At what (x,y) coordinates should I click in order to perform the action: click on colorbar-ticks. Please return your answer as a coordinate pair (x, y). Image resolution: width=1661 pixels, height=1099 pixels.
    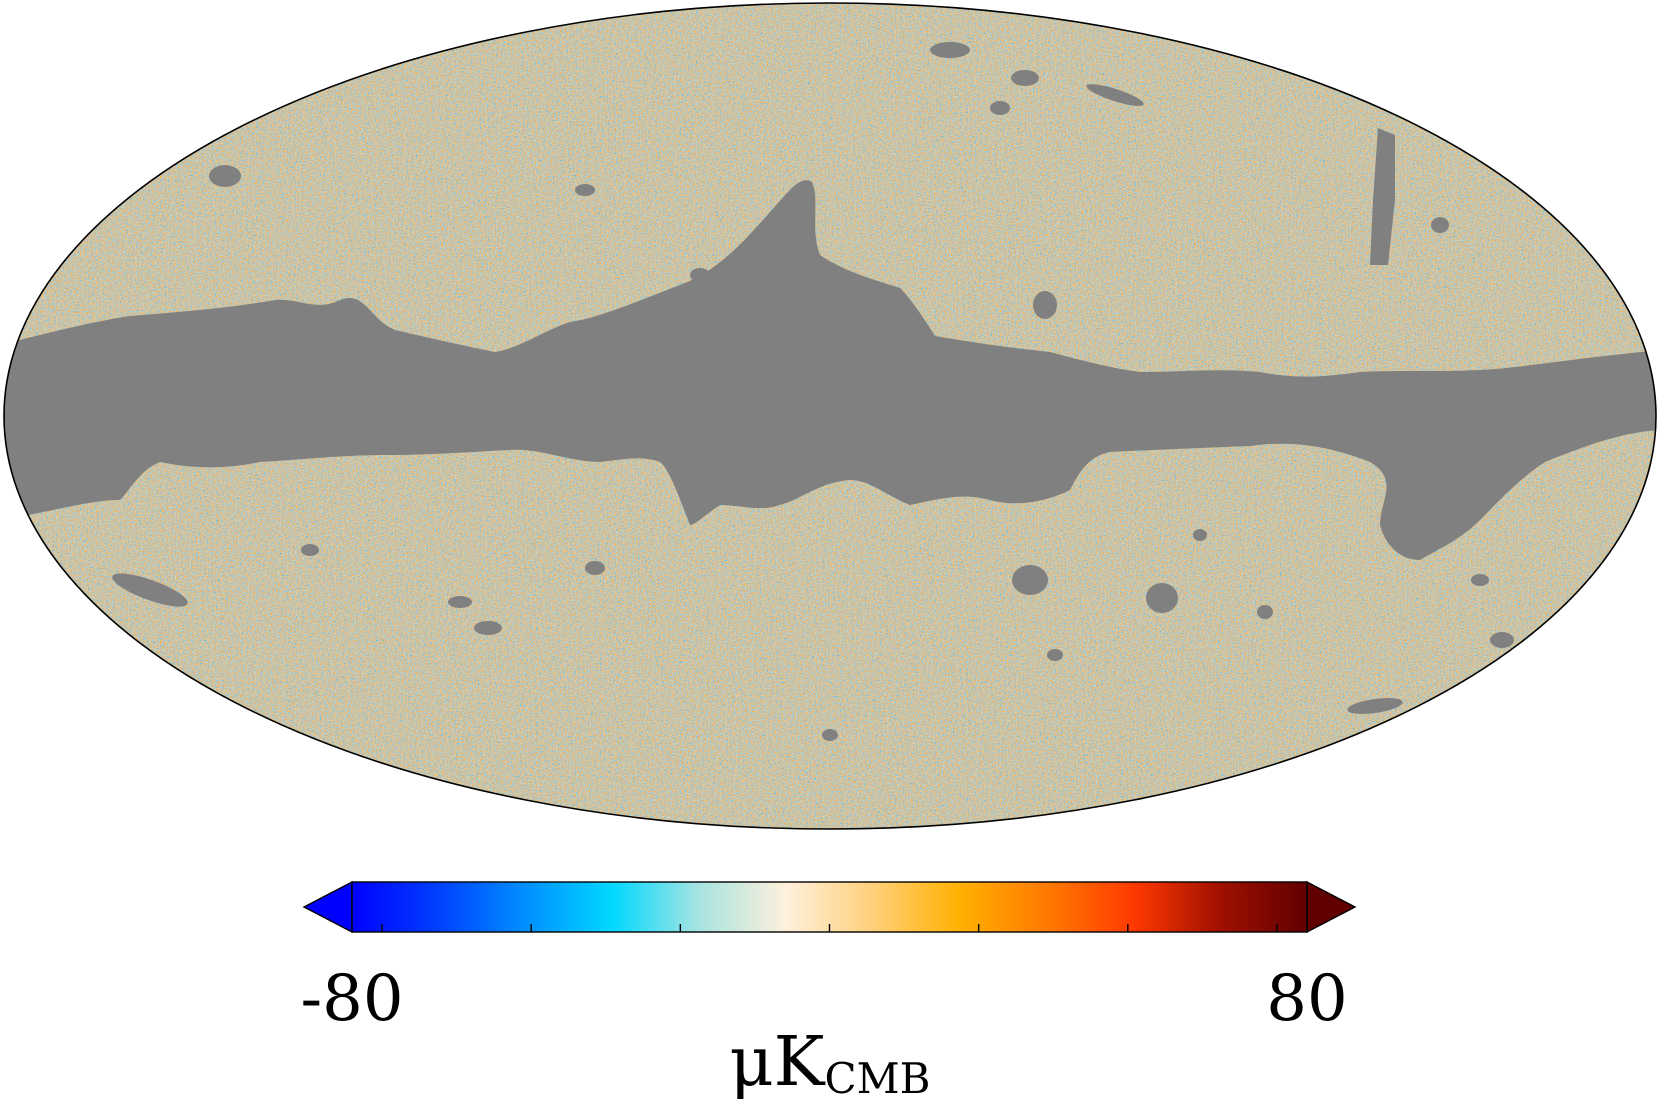
    Looking at the image, I should click on (829, 928).